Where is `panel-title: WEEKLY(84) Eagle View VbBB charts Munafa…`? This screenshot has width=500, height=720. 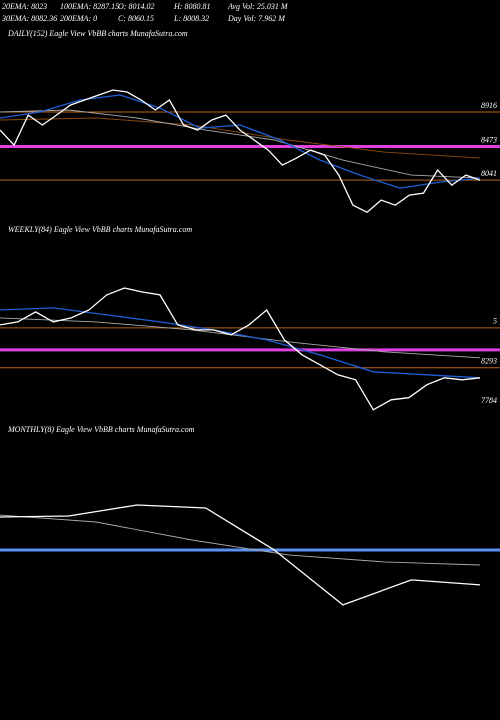 panel-title: WEEKLY(84) Eagle View VbBB charts Munafa… is located at coordinates (100, 229).